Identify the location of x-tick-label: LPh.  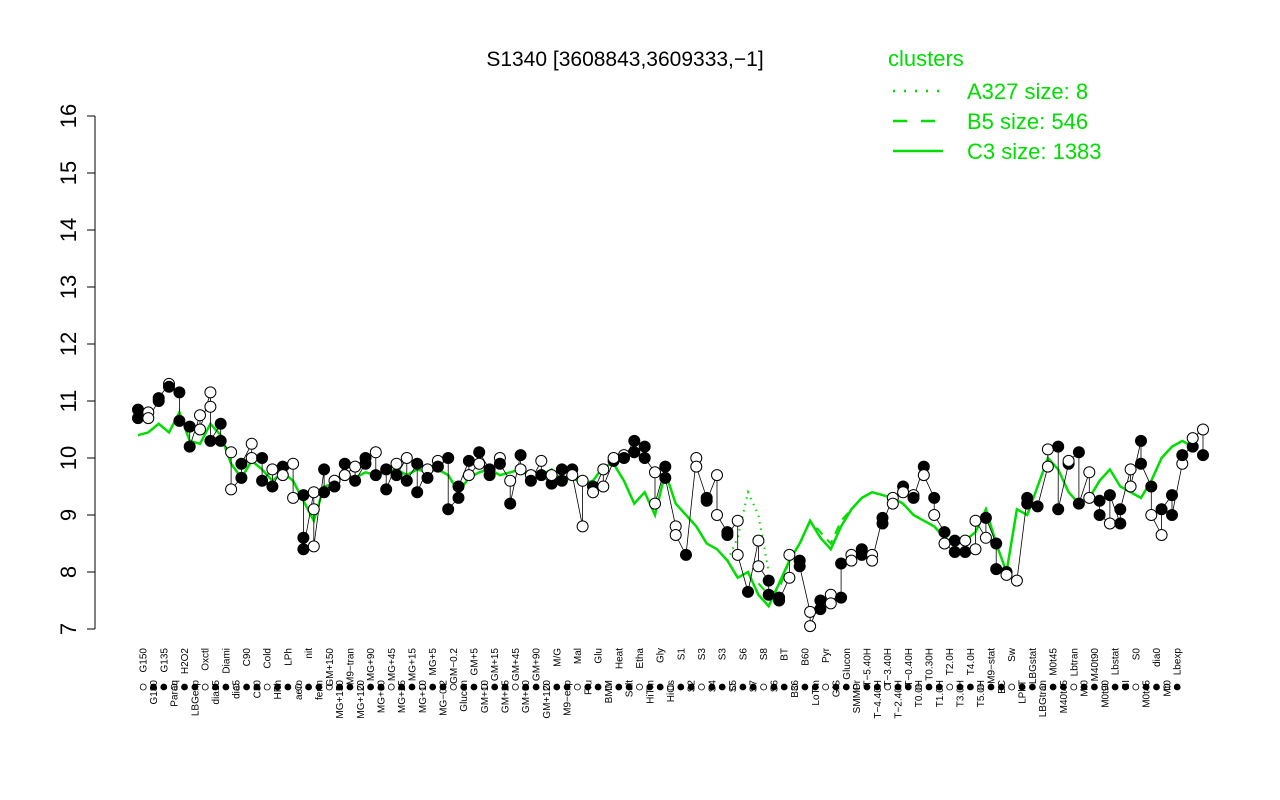
(288, 657).